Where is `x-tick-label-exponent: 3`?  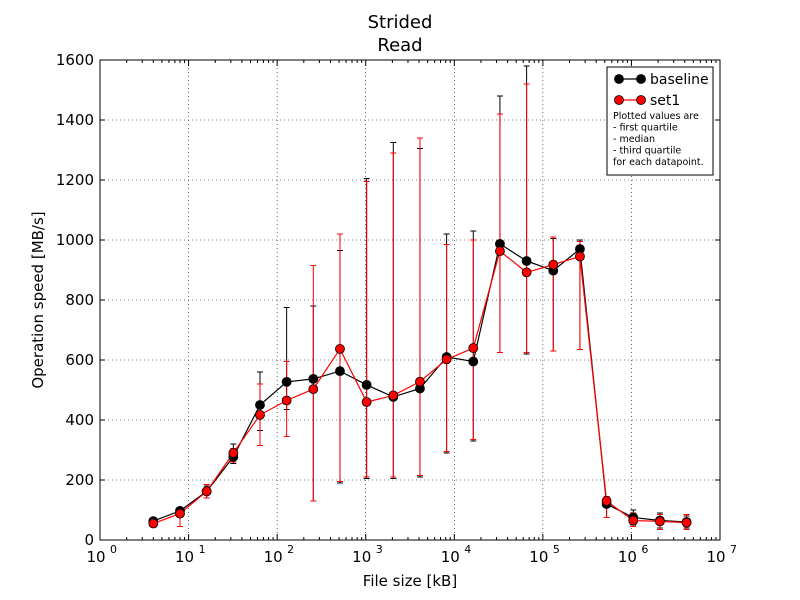
x-tick-label-exponent: 3 is located at coordinates (379, 549).